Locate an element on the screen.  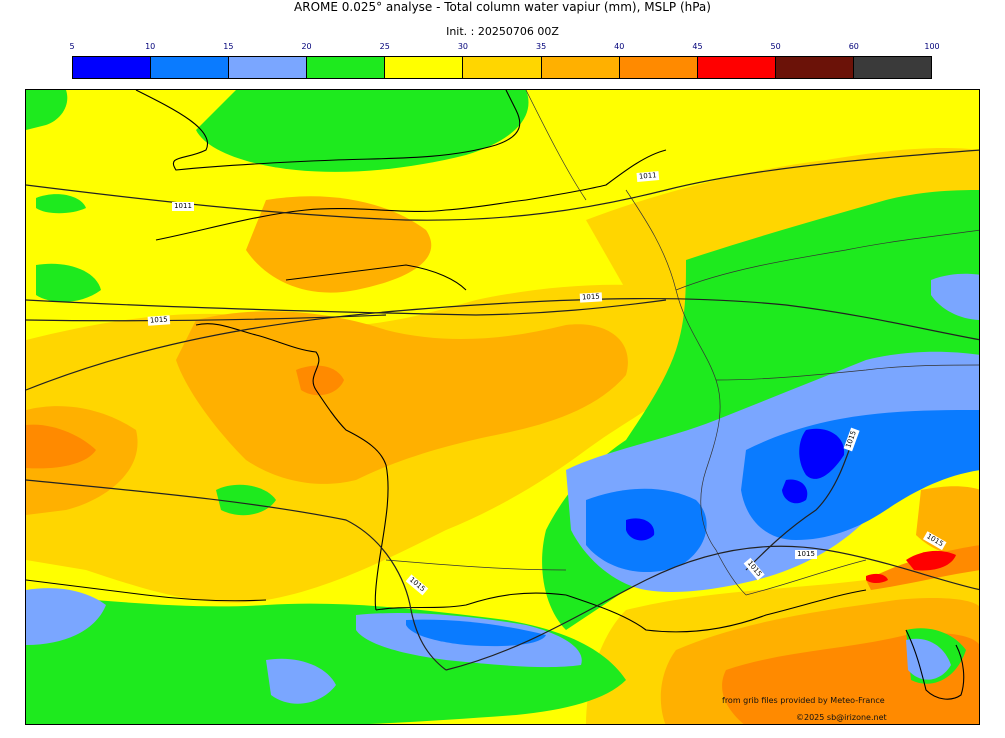
colorbar-tick-label: 30 is located at coordinates (462, 46).